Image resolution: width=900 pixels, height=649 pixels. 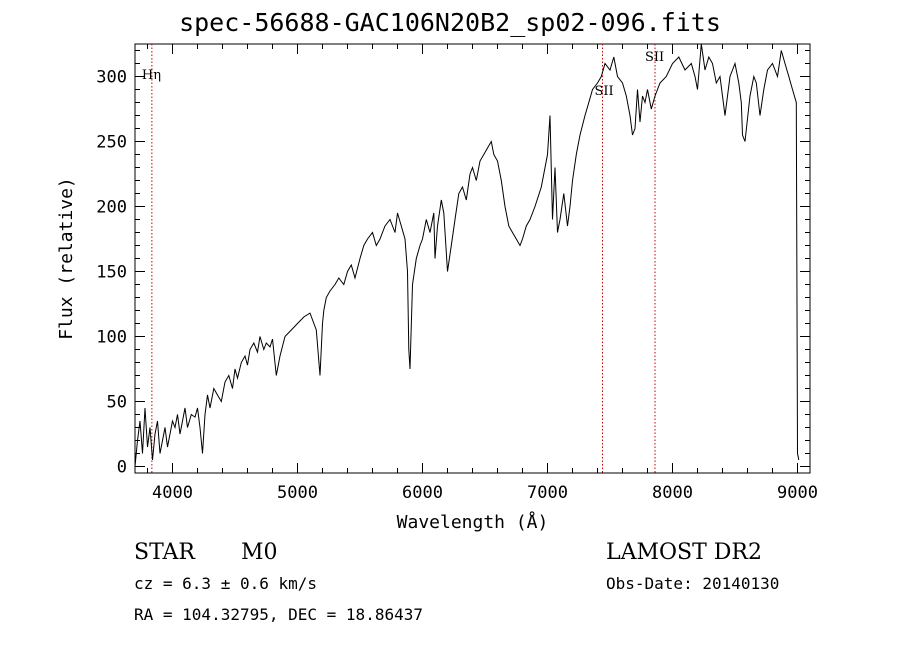 I want to click on coordinates: RA = 104.32795, DEC = 18.86437, so click(x=278, y=614).